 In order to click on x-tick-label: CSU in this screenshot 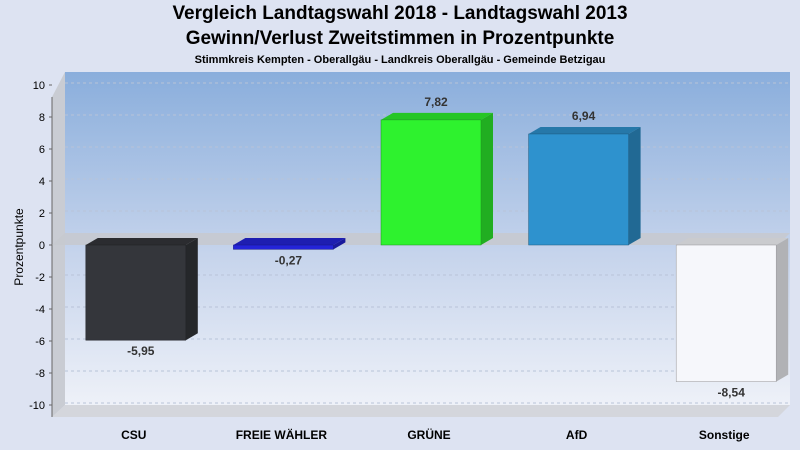, I will do `click(133, 435)`.